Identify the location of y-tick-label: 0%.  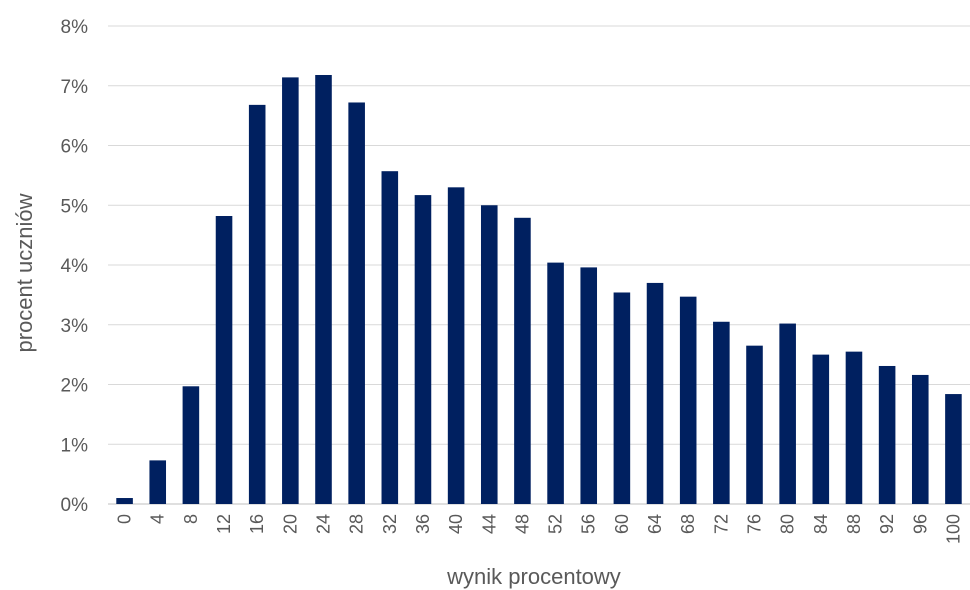
(75, 505).